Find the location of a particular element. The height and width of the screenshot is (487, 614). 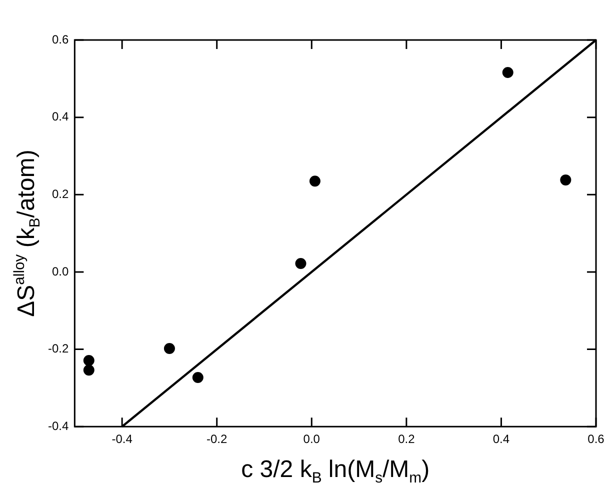

y-tick-label: 0.6 is located at coordinates (60, 39).